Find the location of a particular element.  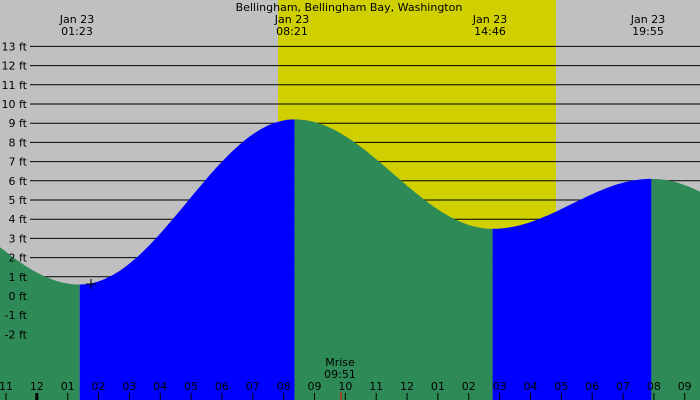

y-tick-label: 0 ft is located at coordinates (18, 296).